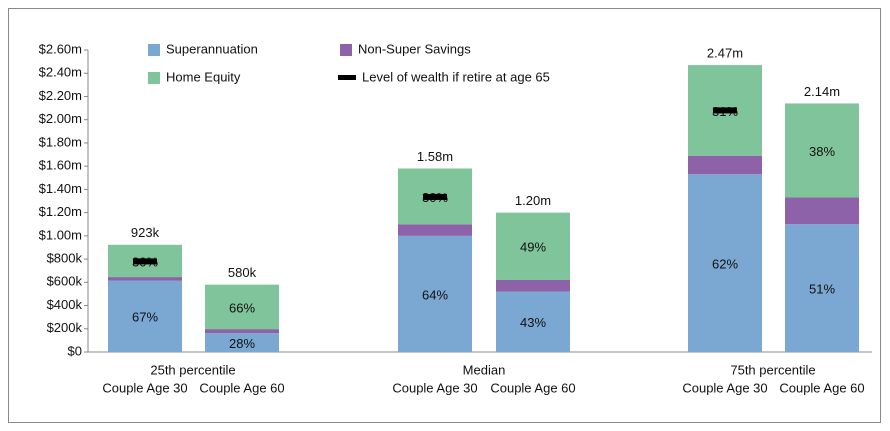 This screenshot has width=890, height=431. I want to click on share-label: 43%, so click(533, 322).